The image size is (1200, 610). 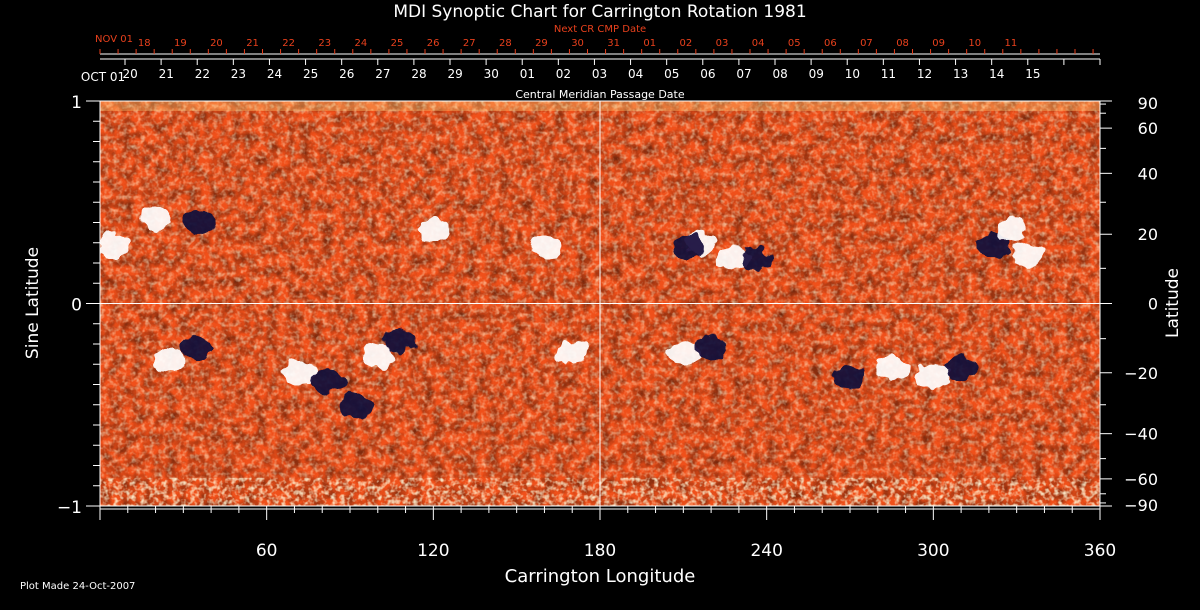 What do you see at coordinates (671, 74) in the screenshot?
I see `cmp-date-label: 05` at bounding box center [671, 74].